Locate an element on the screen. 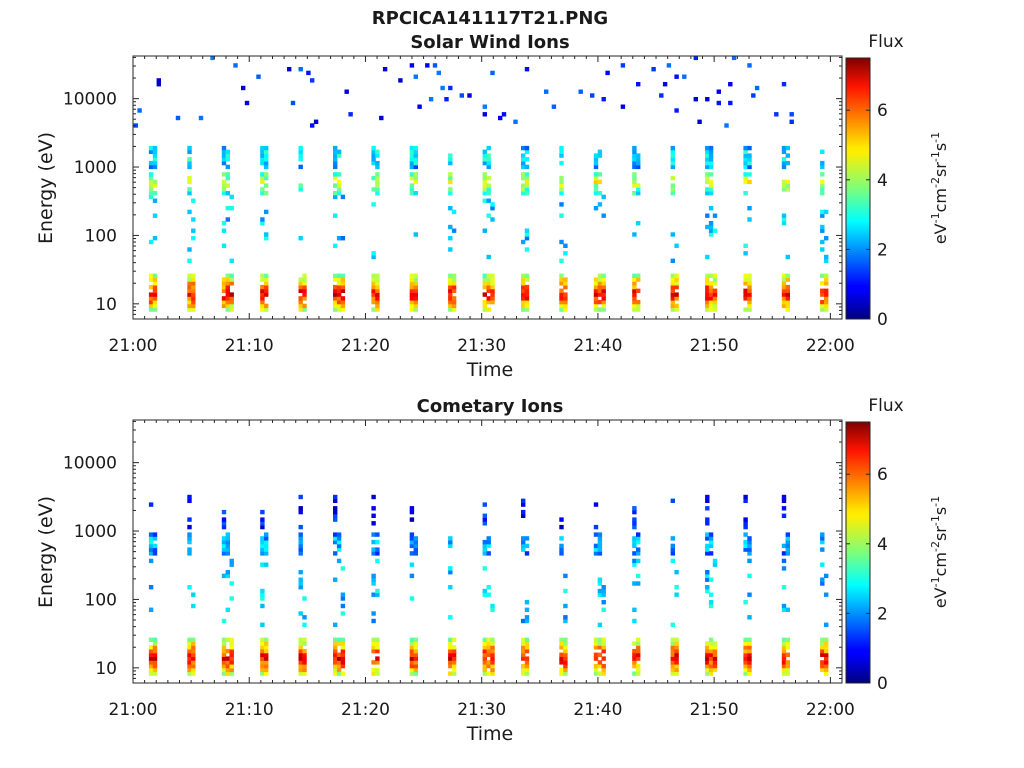 Image resolution: width=1024 pixels, height=768 pixels. figure-title: RPCICA141117T21.PNG is located at coordinates (490, 18).